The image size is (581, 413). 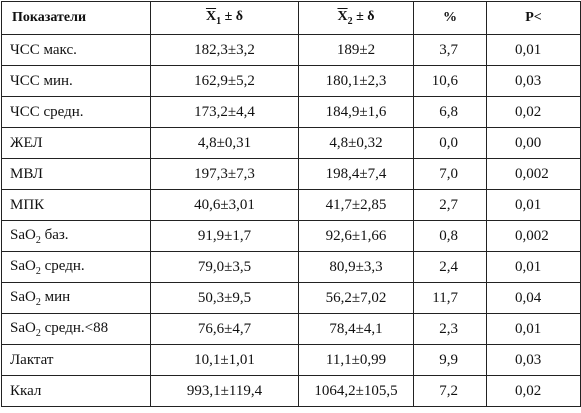 What do you see at coordinates (356, 298) in the screenshot?
I see `table-cell: 56,2±7,02` at bounding box center [356, 298].